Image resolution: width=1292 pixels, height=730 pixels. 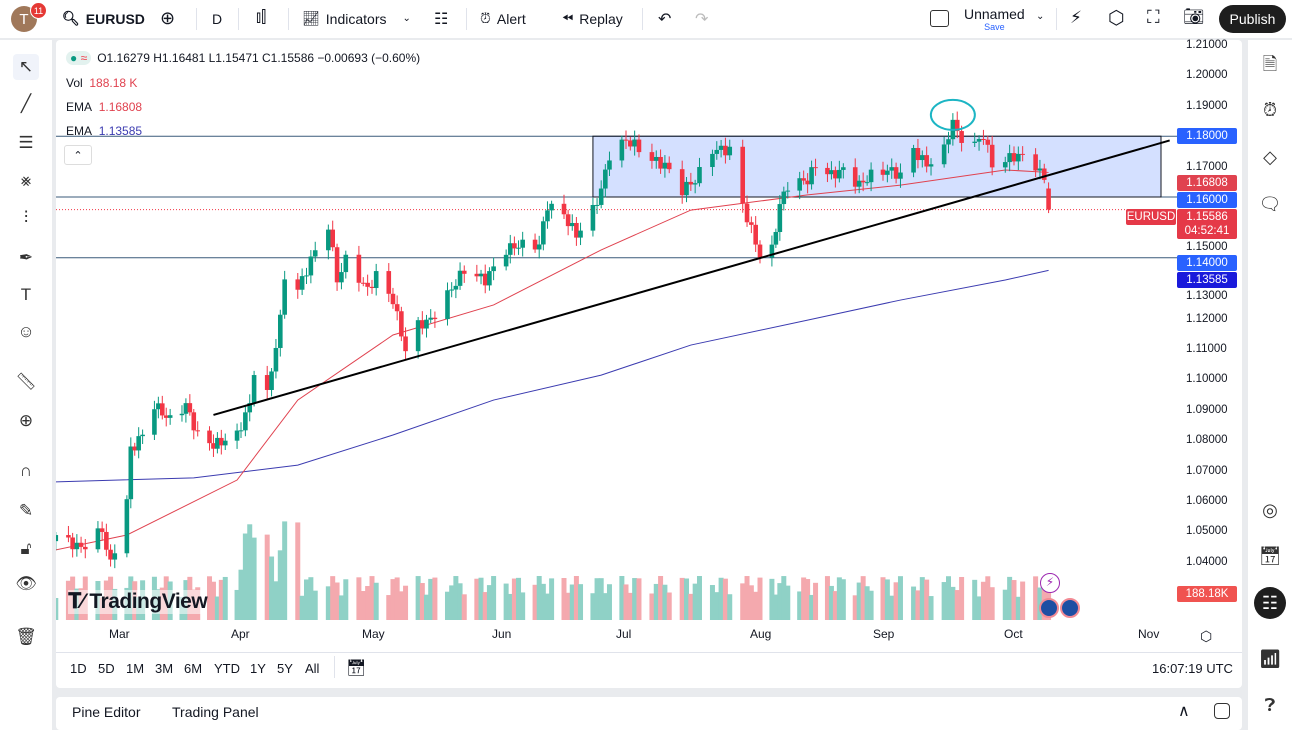 I want to click on screener-button: ◎, so click(x=1270, y=510).